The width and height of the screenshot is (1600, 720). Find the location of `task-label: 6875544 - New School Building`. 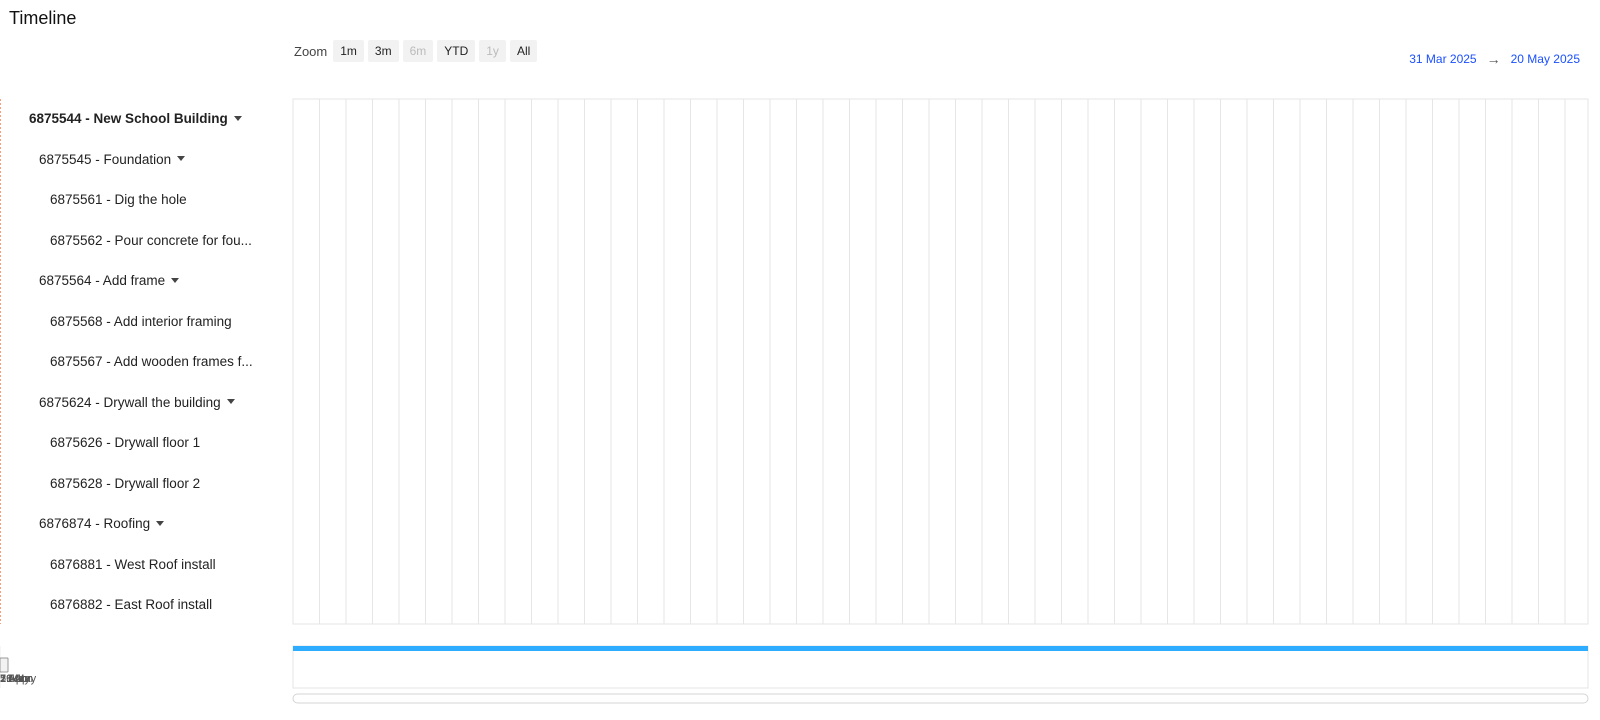

task-label: 6875544 - New School Building is located at coordinates (135, 119).